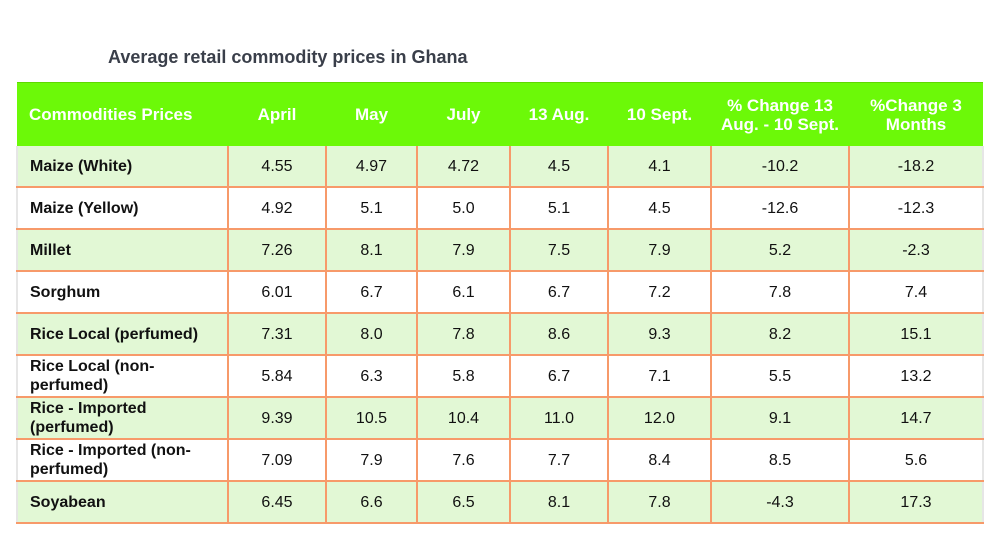 Image resolution: width=1000 pixels, height=543 pixels. I want to click on value-cell: 5.84, so click(277, 376).